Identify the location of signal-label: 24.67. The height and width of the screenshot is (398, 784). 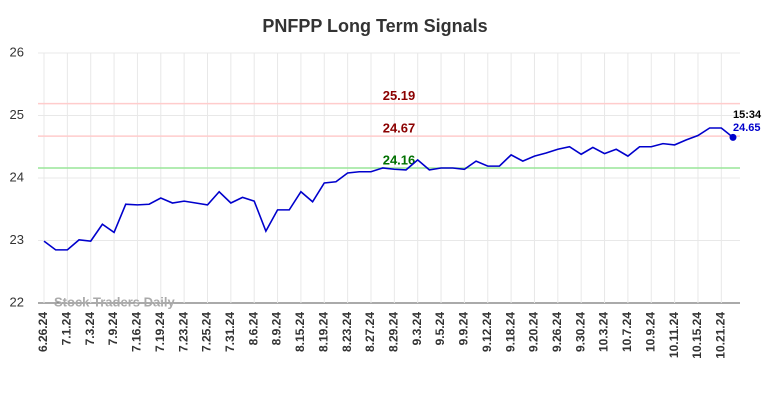
(399, 128).